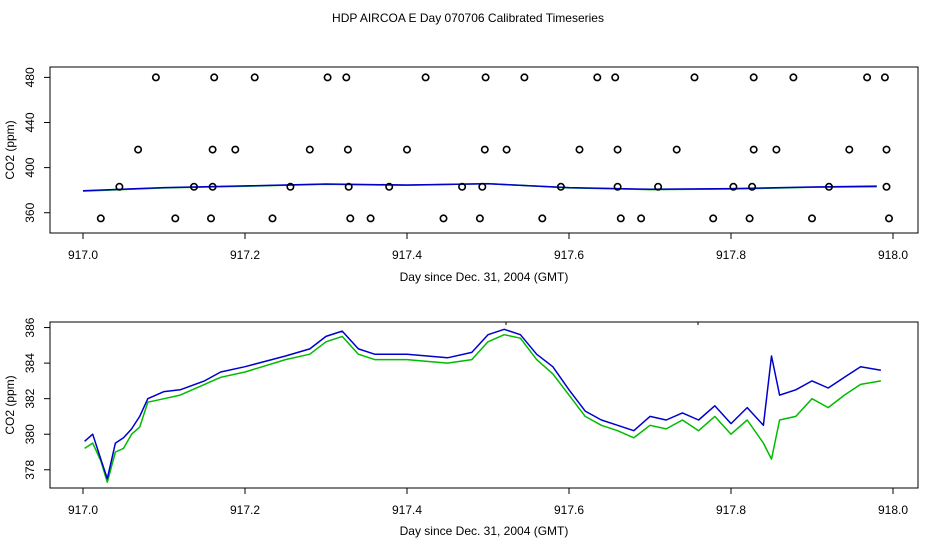  I want to click on top-x-axis-label: Day since Dec. 31, 2004 (GMT), so click(484, 277).